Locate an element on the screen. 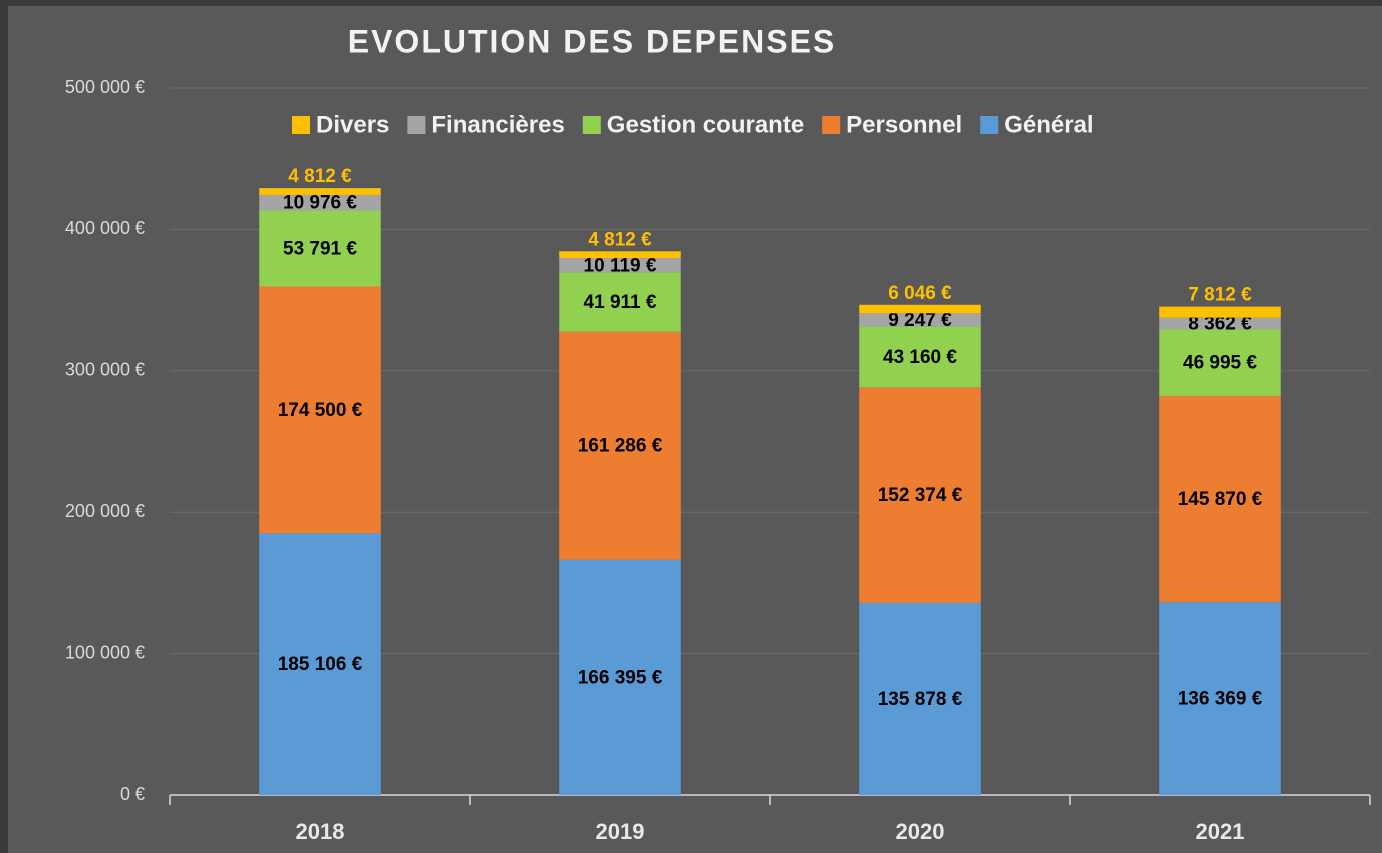 Image resolution: width=1382 pixels, height=853 pixels. data-label: 10 976 € is located at coordinates (320, 203).